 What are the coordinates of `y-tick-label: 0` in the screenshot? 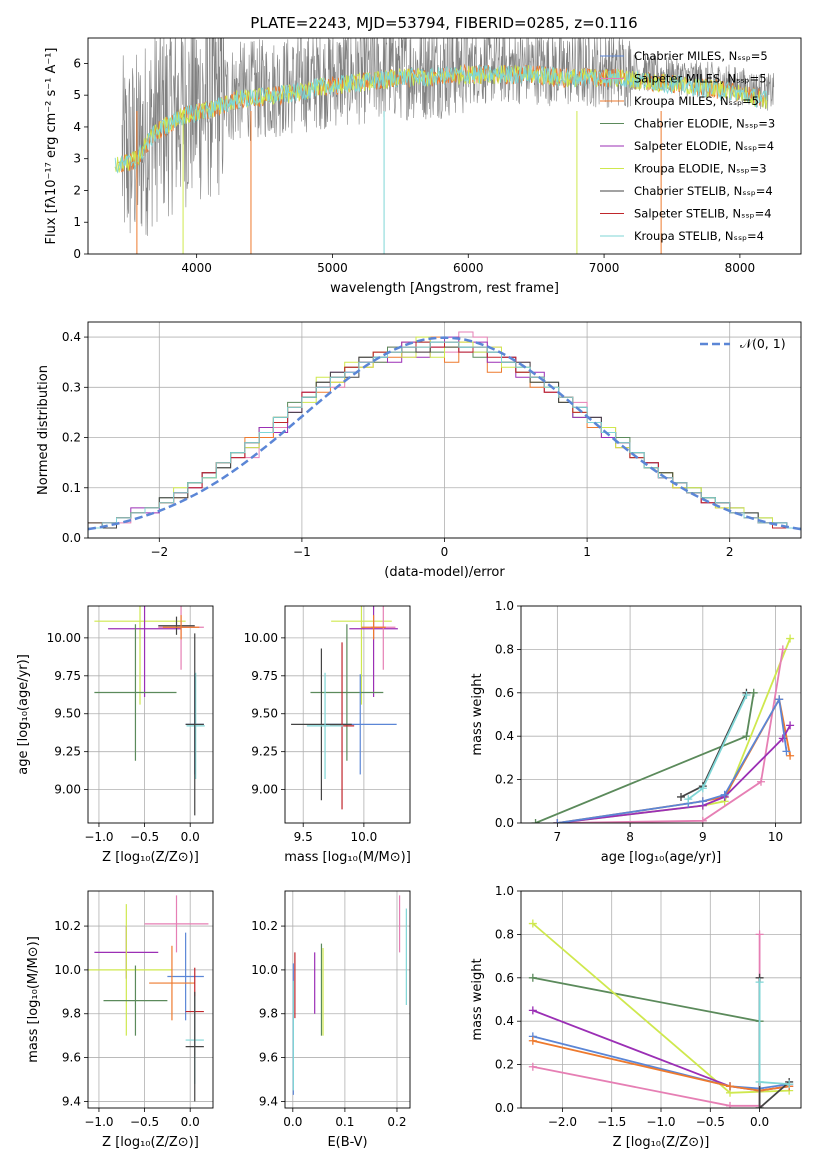 It's located at (77, 254).